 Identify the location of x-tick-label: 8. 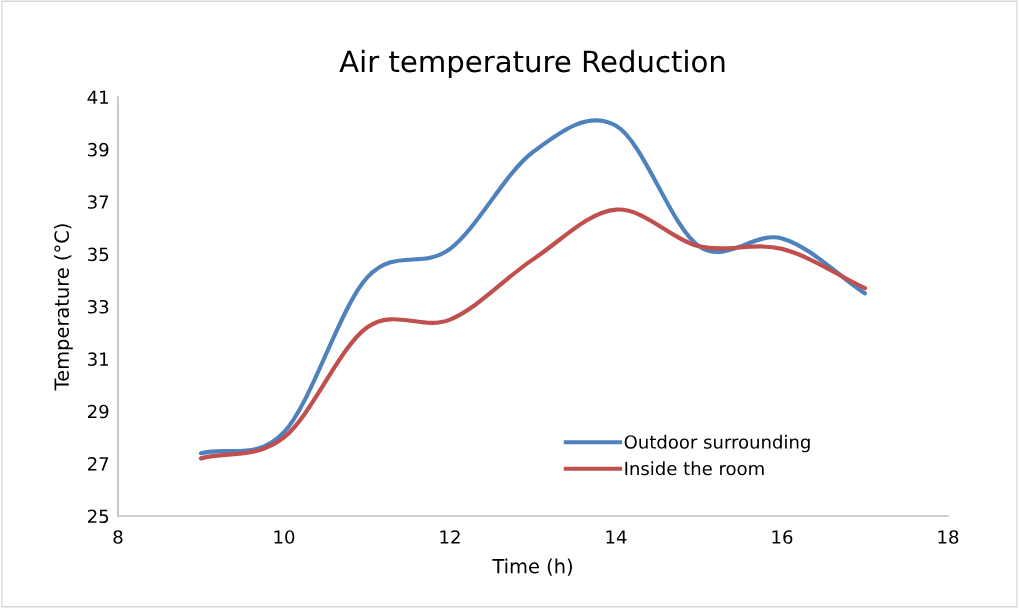
(118, 537).